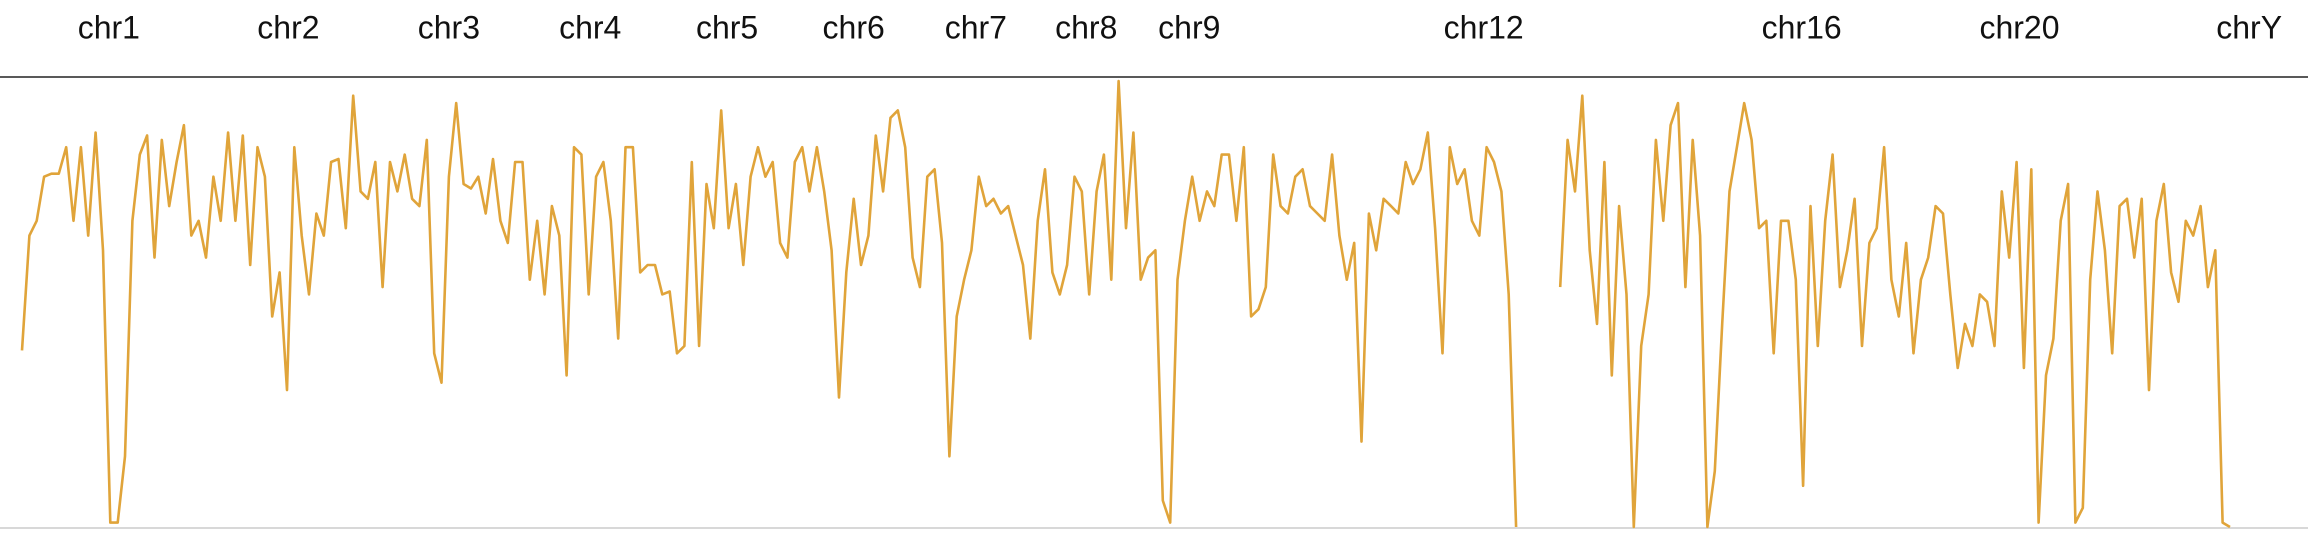 The image size is (2308, 558). What do you see at coordinates (1189, 27) in the screenshot?
I see `x-tick-label: chr9` at bounding box center [1189, 27].